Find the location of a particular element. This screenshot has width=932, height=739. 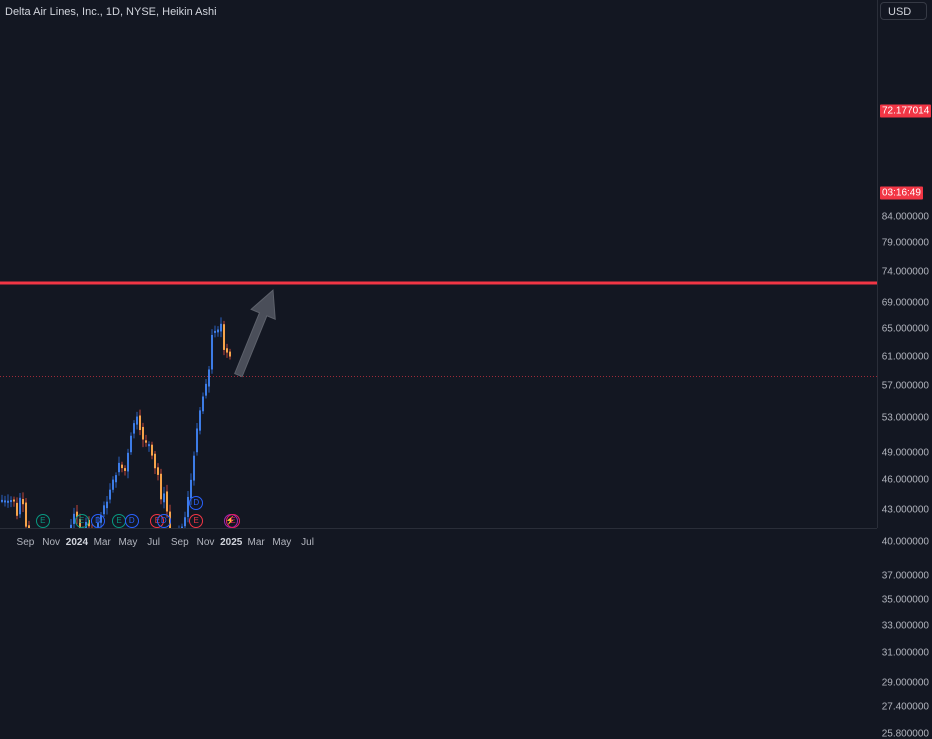

price-tick-label: 53.000000 is located at coordinates (905, 418).